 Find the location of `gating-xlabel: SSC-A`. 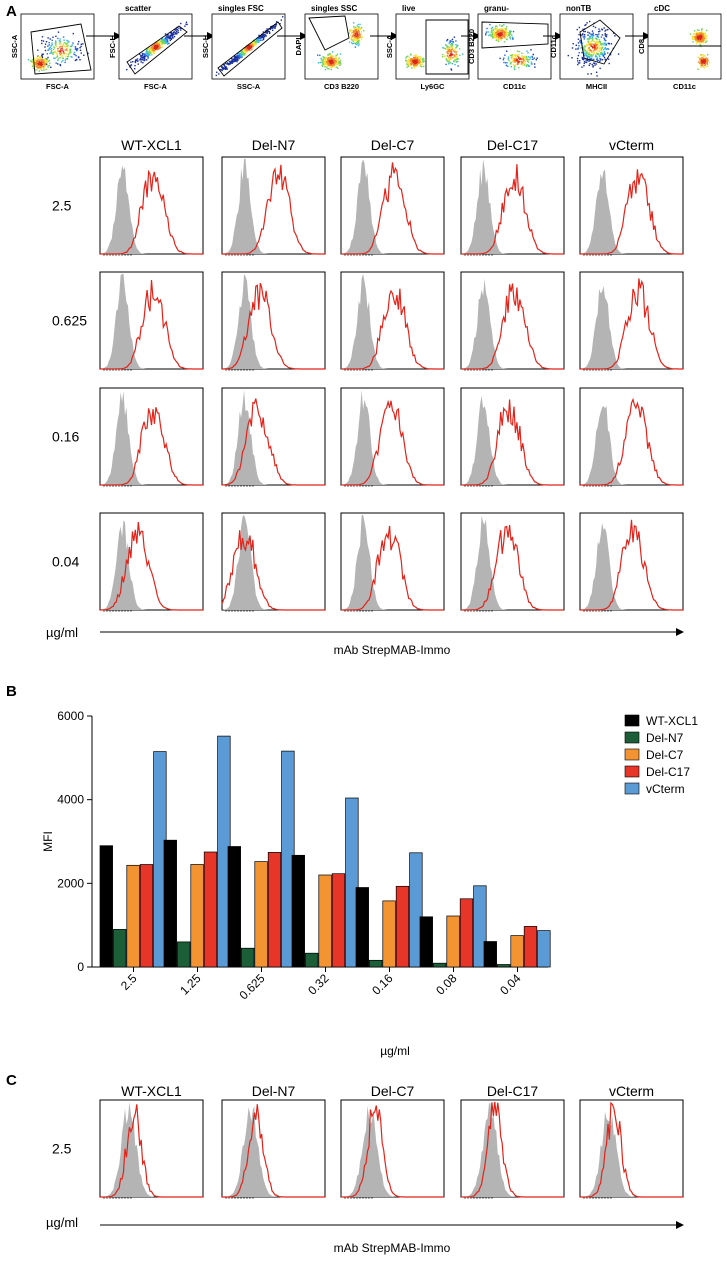

gating-xlabel: SSC-A is located at coordinates (249, 86).